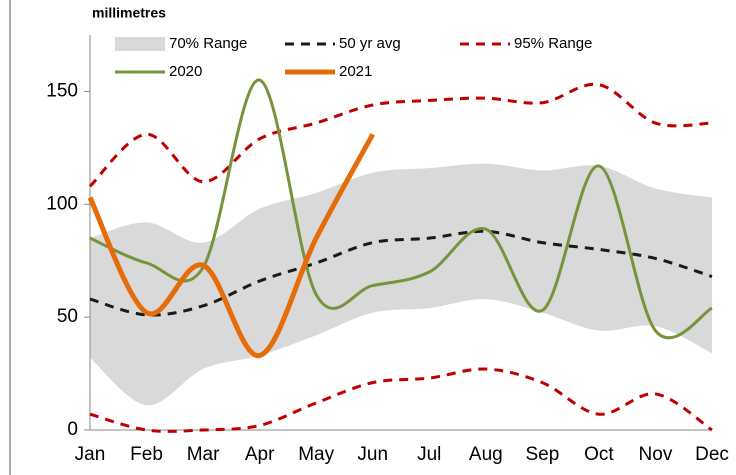  I want to click on legend-label: 2020, so click(185, 71).